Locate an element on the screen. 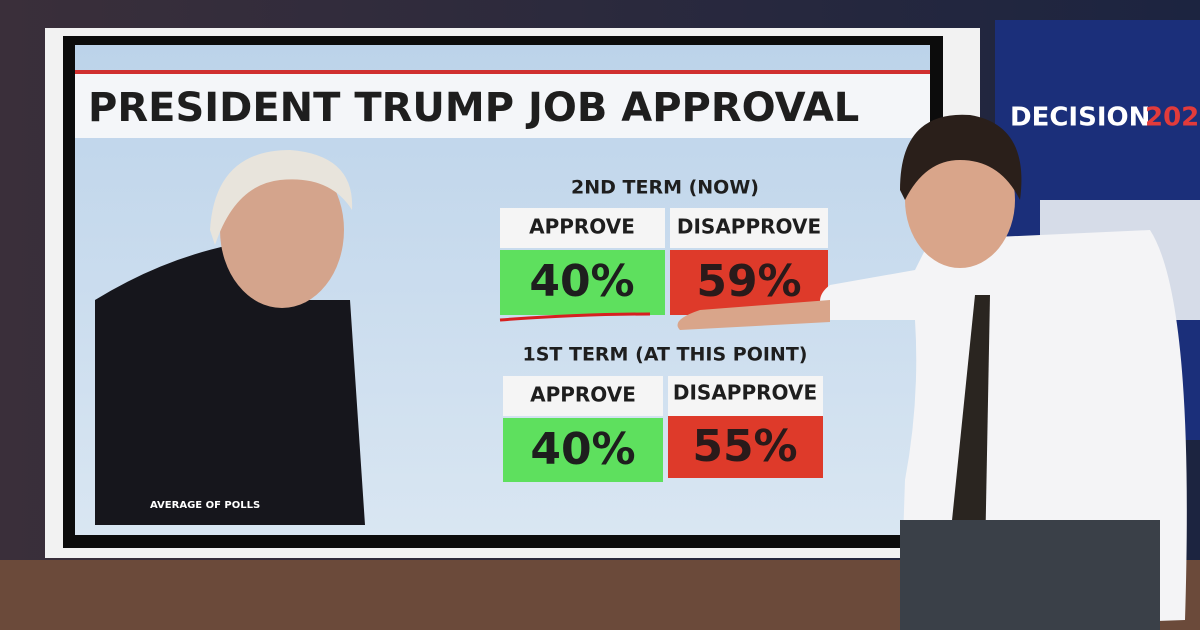  section-heading: 2ND TERM (NOW) is located at coordinates (665, 188).